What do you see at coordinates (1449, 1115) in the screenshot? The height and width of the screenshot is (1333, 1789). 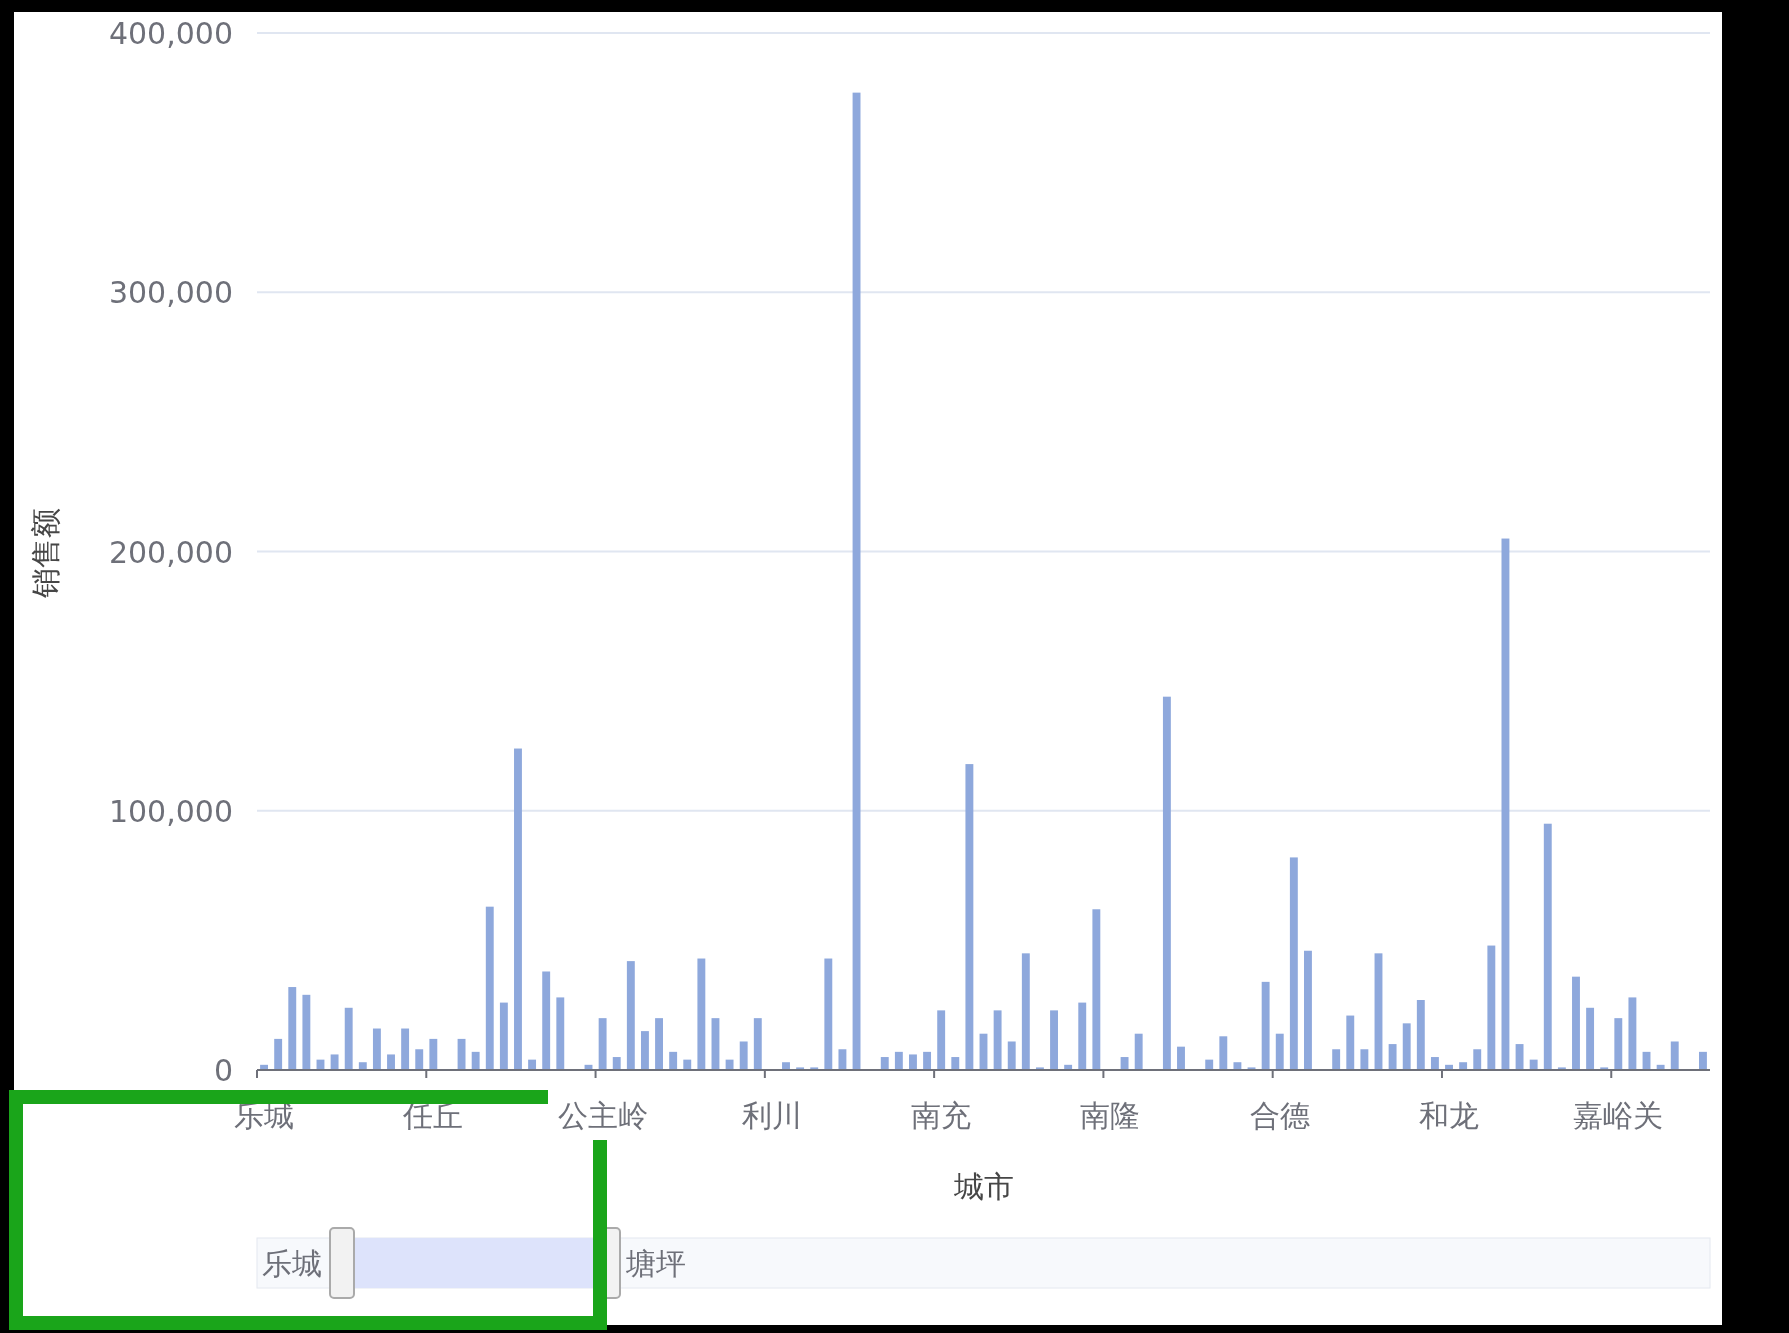 I see `x-tick-label: 和龙` at bounding box center [1449, 1115].